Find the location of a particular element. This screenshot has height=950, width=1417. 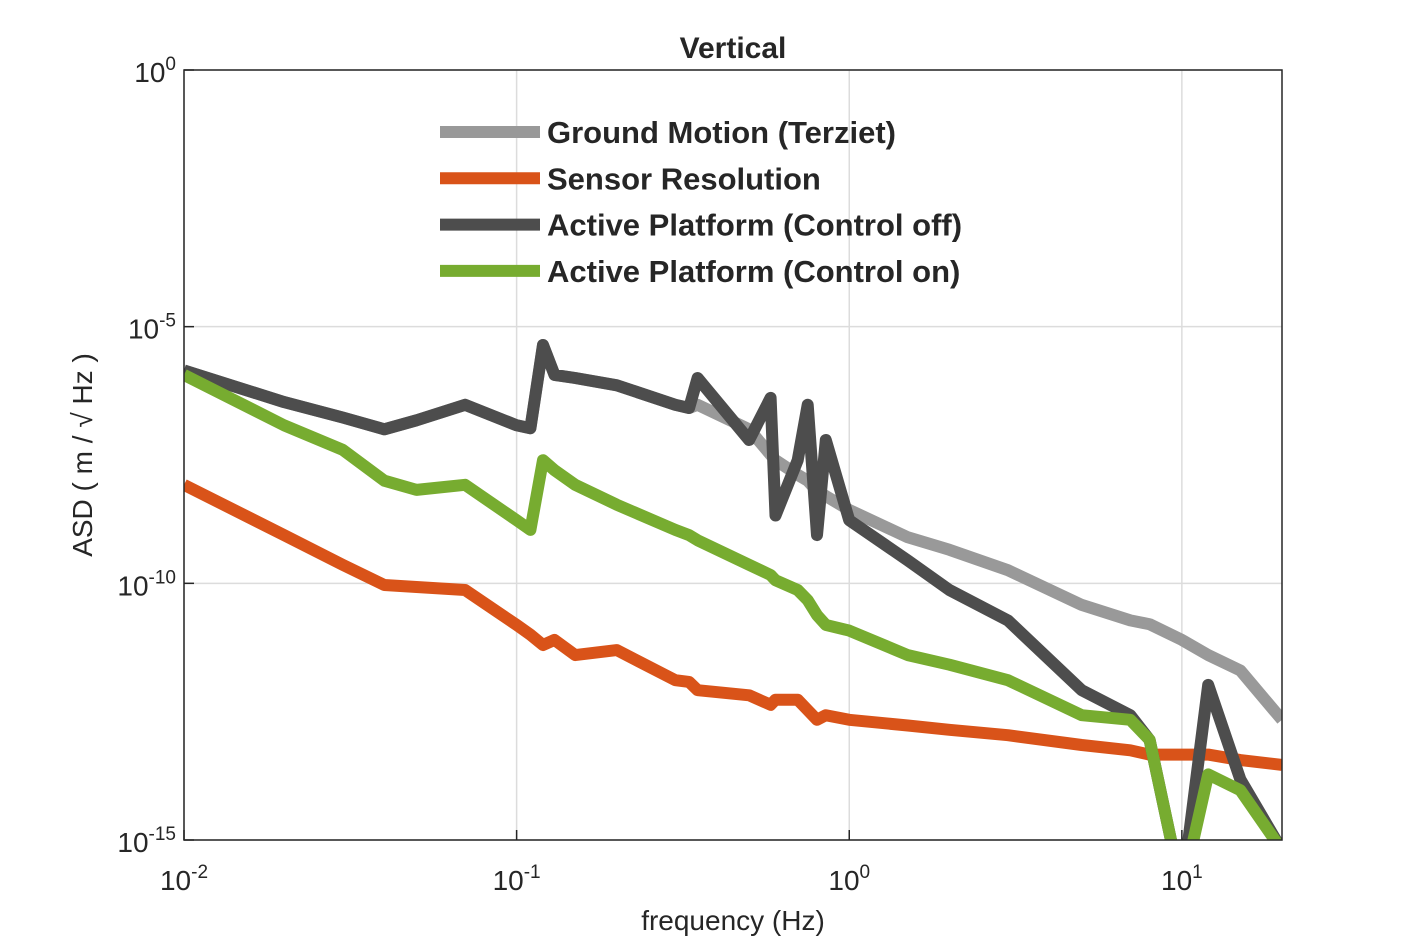

x-tick-label: 10⁻¹ is located at coordinates (517, 879).